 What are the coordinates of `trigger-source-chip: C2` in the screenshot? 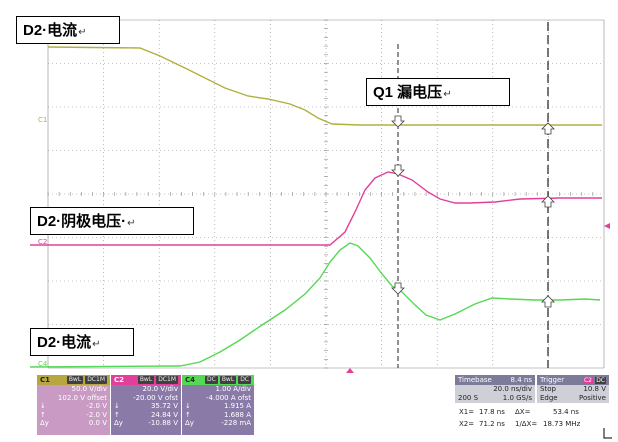 It's located at (587, 380).